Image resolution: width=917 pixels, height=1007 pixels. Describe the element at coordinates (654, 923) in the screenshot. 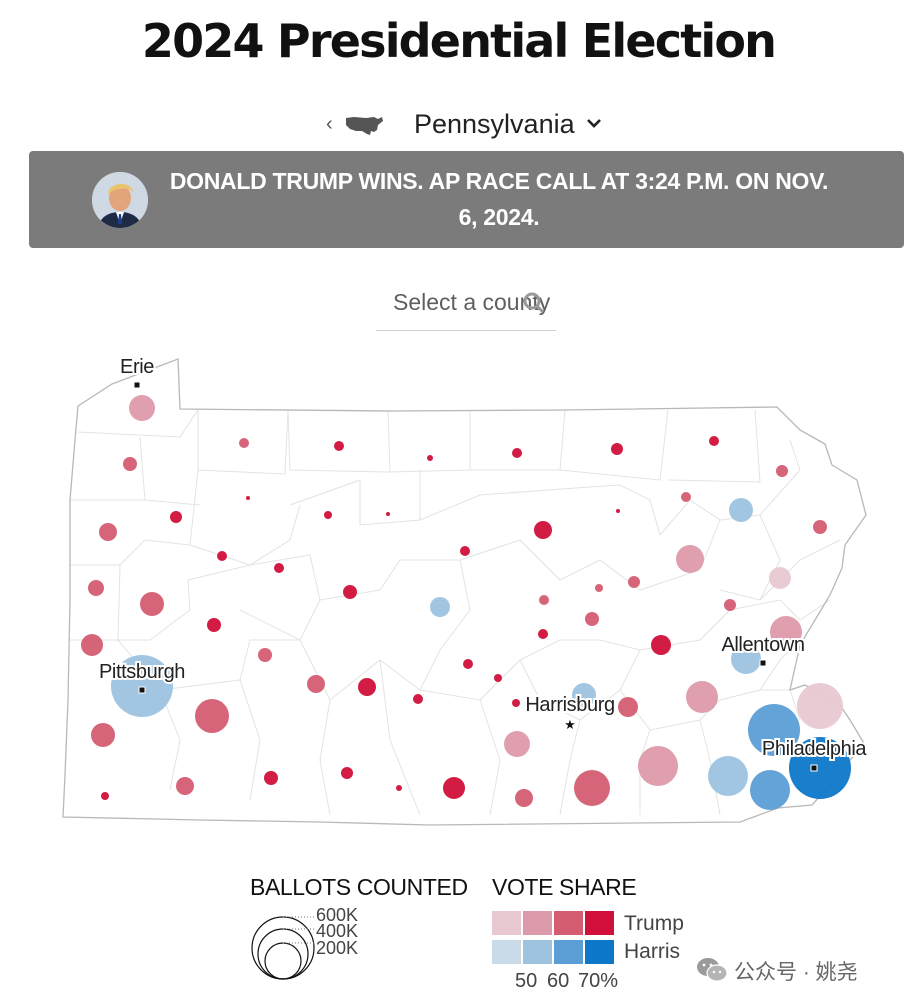

I see `legend-trump-label: Trump` at that location.